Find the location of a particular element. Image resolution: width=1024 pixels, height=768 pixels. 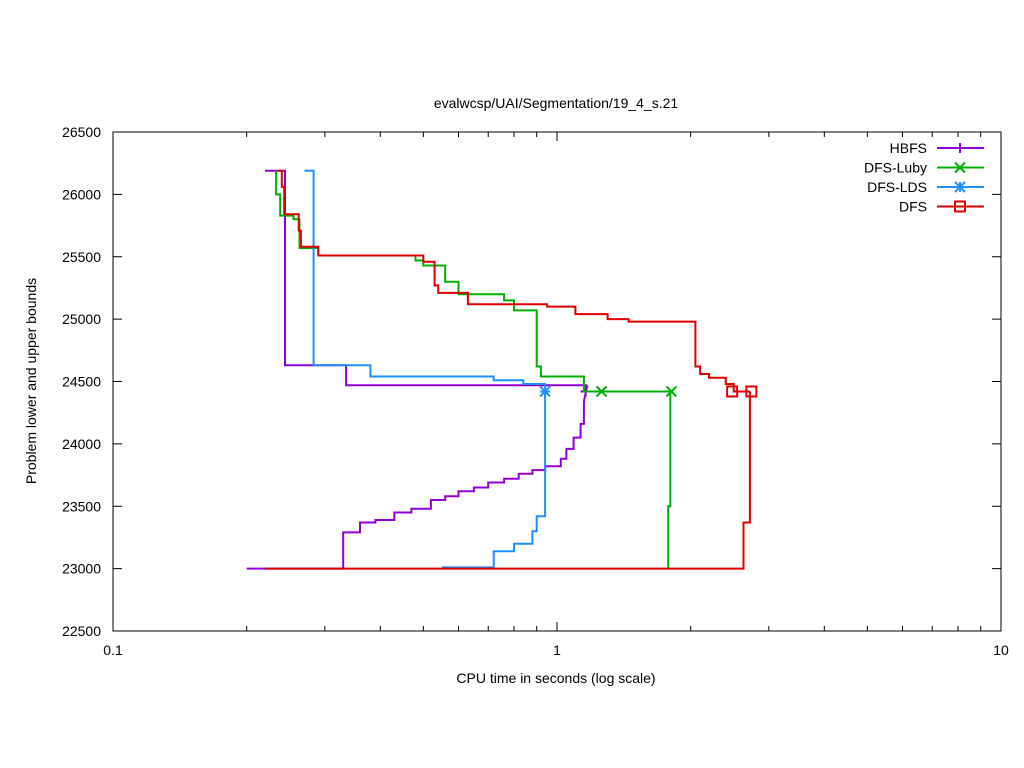

y-tick-label: 25500 is located at coordinates (81, 257).